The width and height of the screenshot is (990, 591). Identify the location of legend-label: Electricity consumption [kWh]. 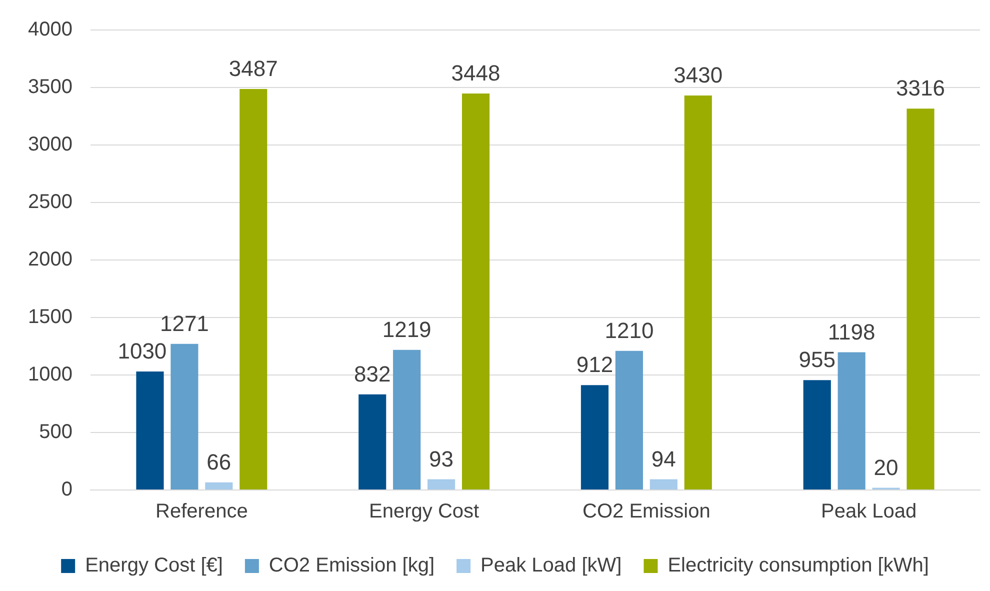
(798, 565).